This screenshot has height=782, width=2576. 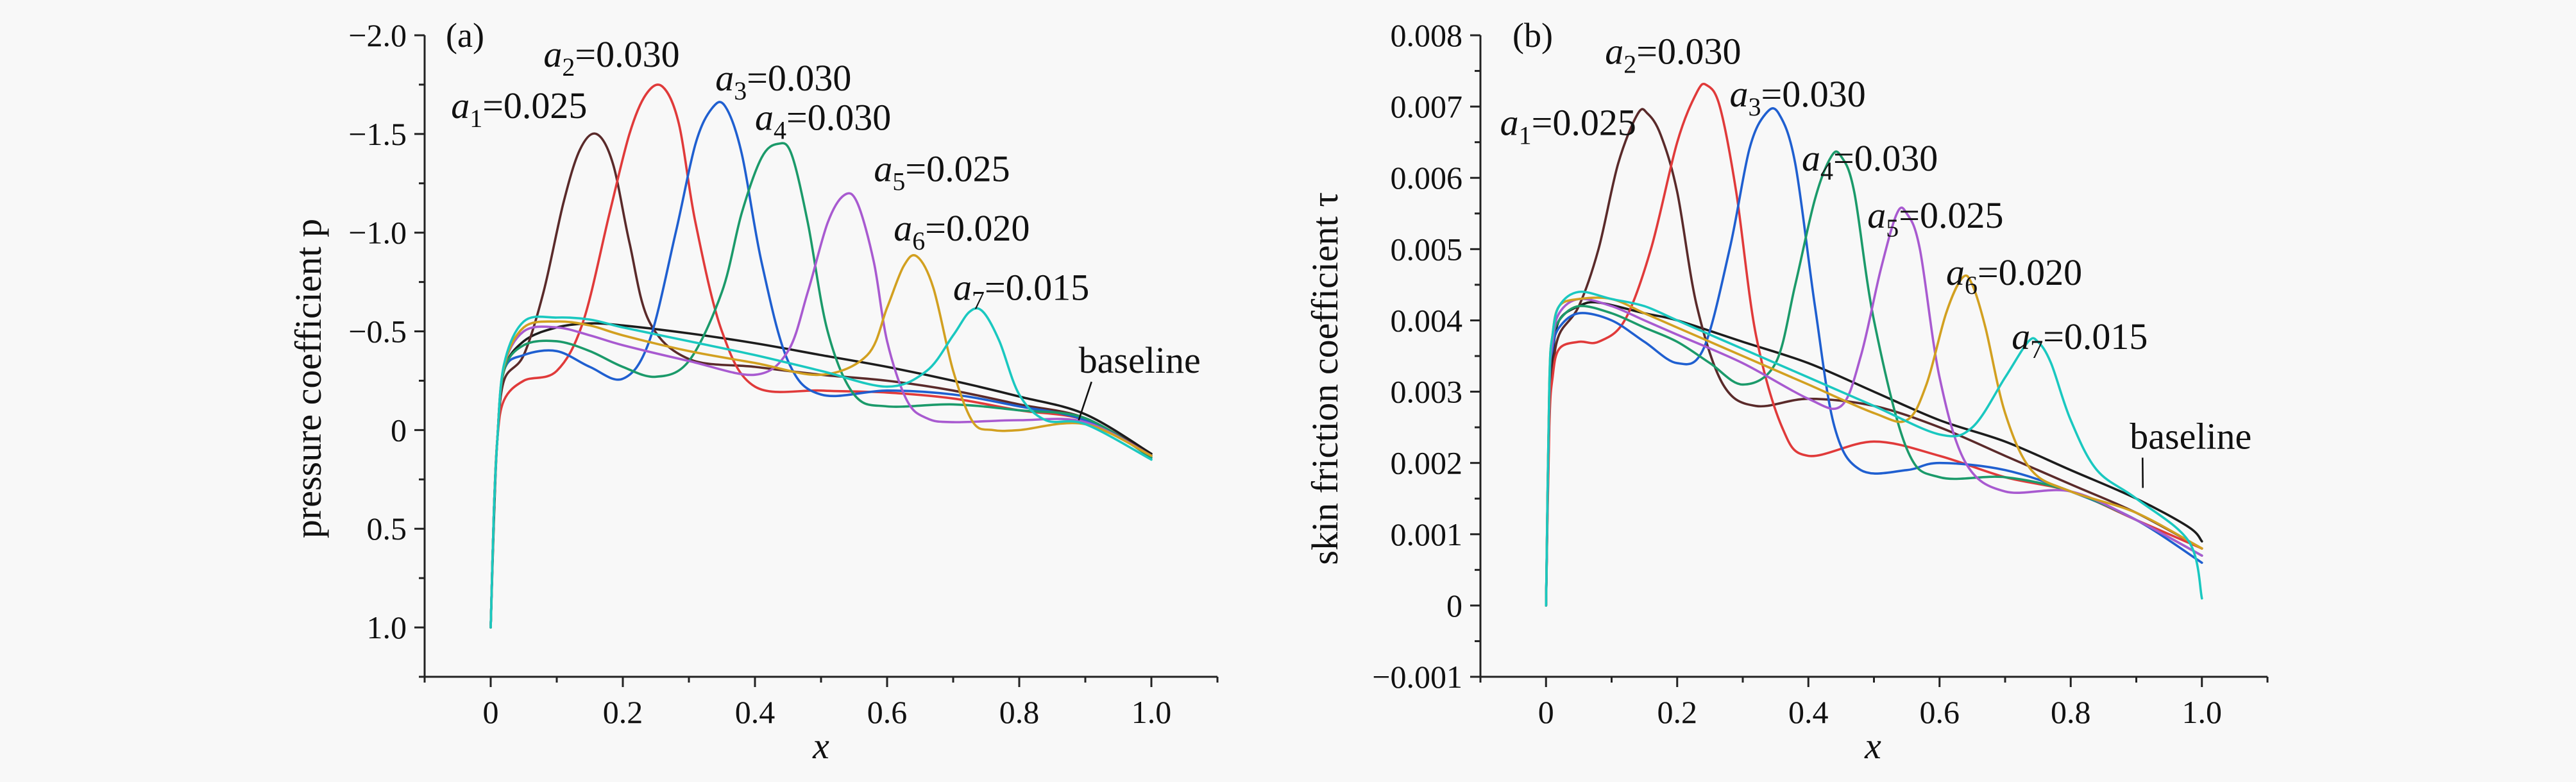 What do you see at coordinates (1533, 35) in the screenshot?
I see `panel-b-label: (b)` at bounding box center [1533, 35].